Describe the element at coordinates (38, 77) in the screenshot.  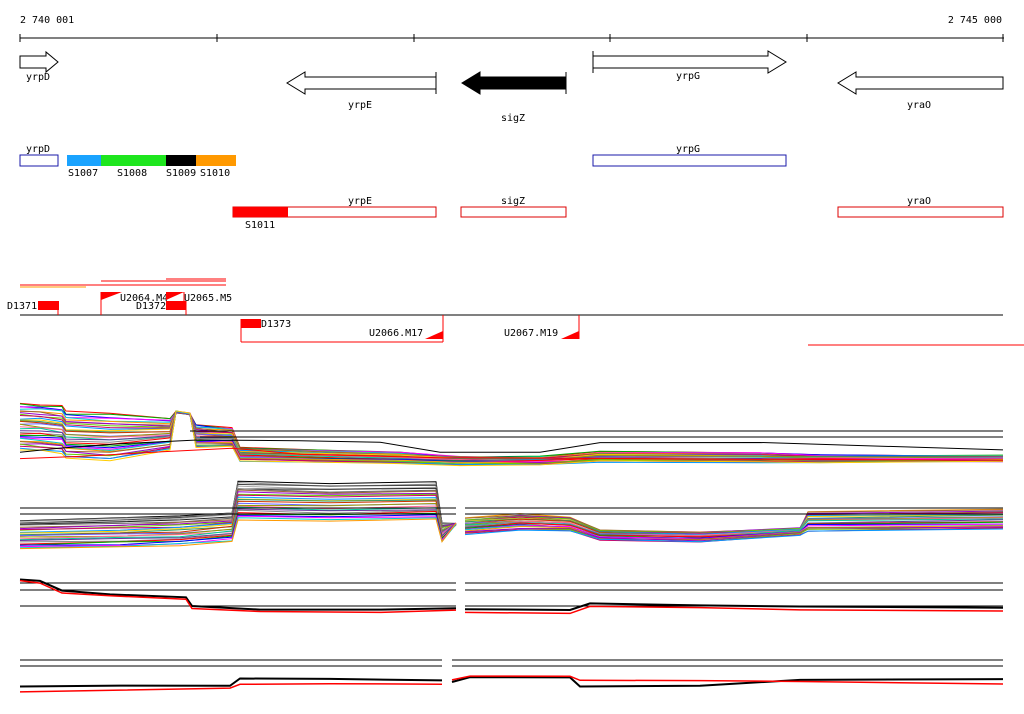
I see `gene-label: yrpD` at that location.